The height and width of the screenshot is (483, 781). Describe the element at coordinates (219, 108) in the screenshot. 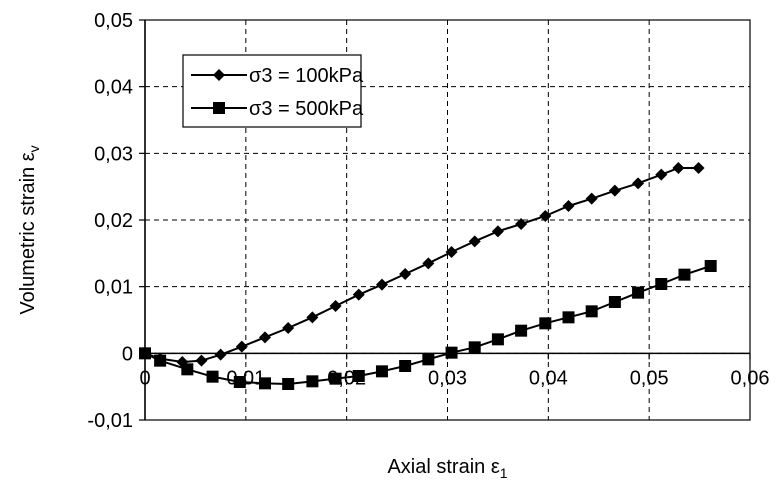

I see `legend-marker-square` at that location.